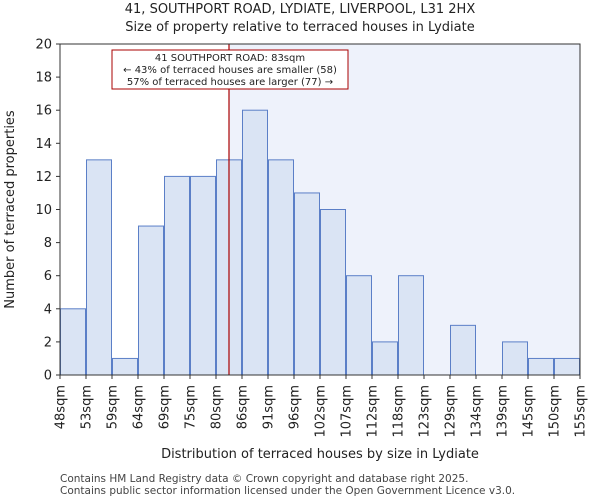 The height and width of the screenshot is (500, 600). Describe the element at coordinates (191, 407) in the screenshot. I see `x-tick-label: 75sqm` at that location.